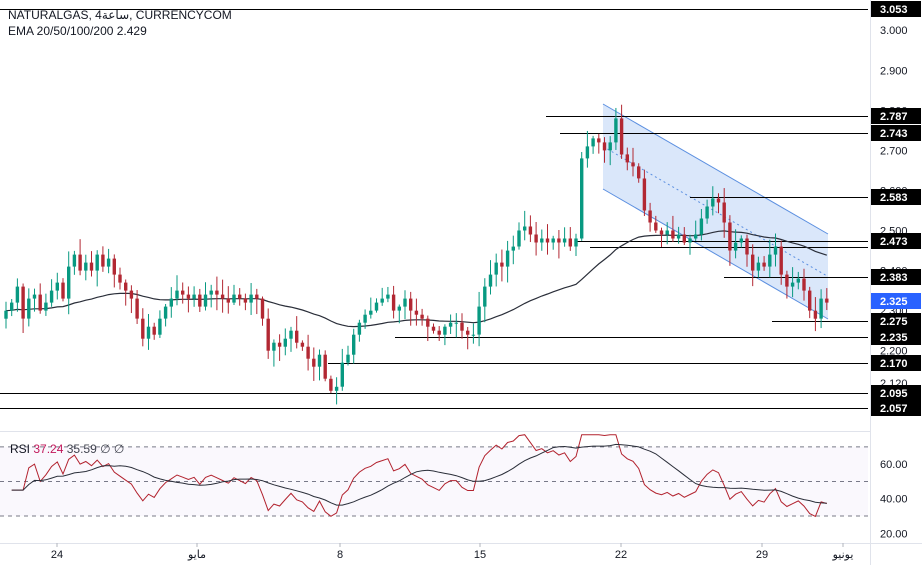  I want to click on channel-mid-line, so click(715, 211).